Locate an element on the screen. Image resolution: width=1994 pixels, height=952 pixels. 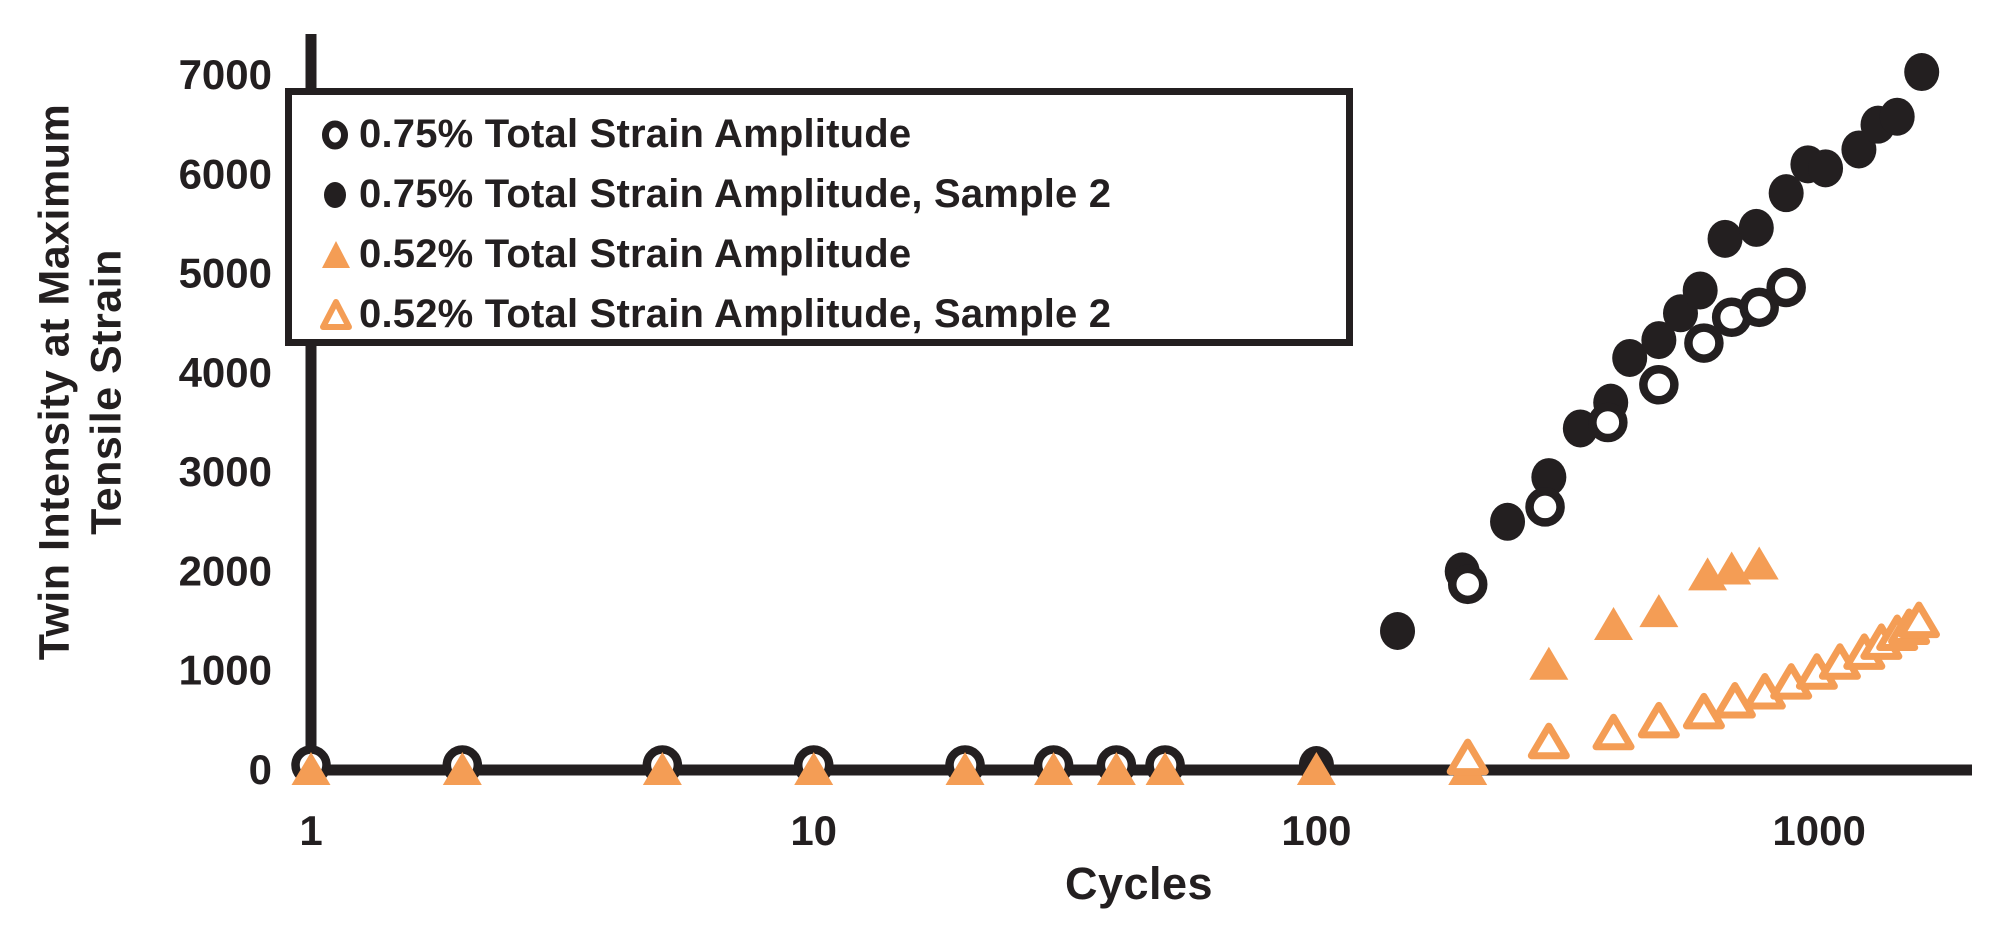
x-axis-title: Cycles is located at coordinates (1139, 883).